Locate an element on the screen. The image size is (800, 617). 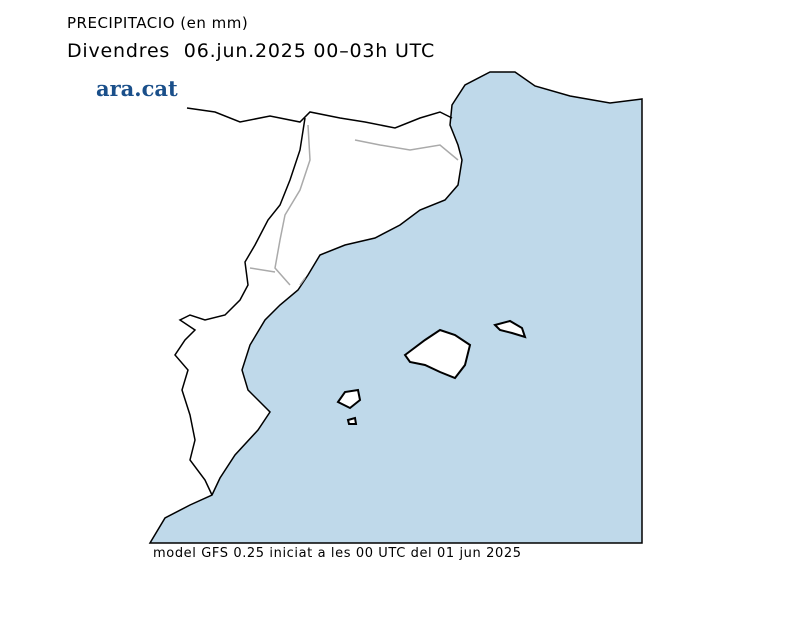
map-subtitle: Divendres 06.jun.2025 00–03h UTC is located at coordinates (251, 51).